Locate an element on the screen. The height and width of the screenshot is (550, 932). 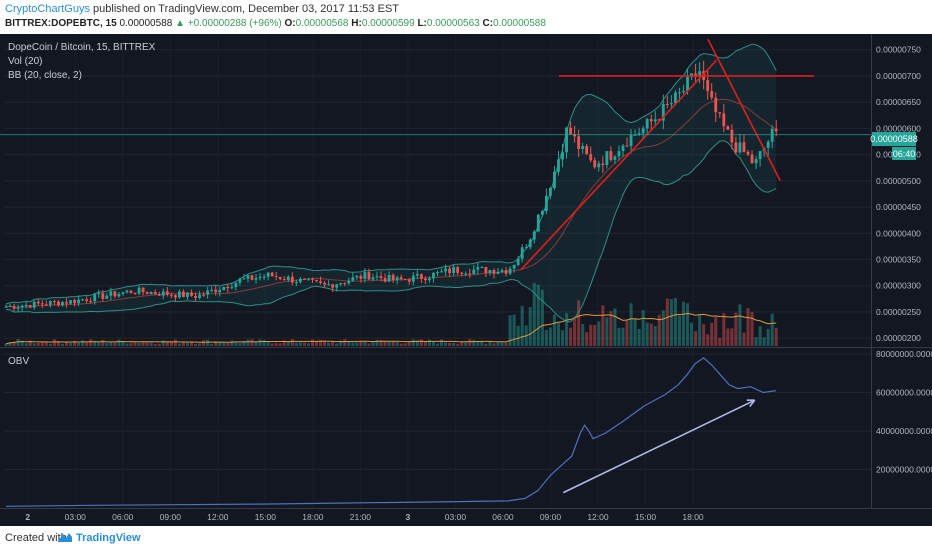
legend-vol: Vol (20) is located at coordinates (25, 61).